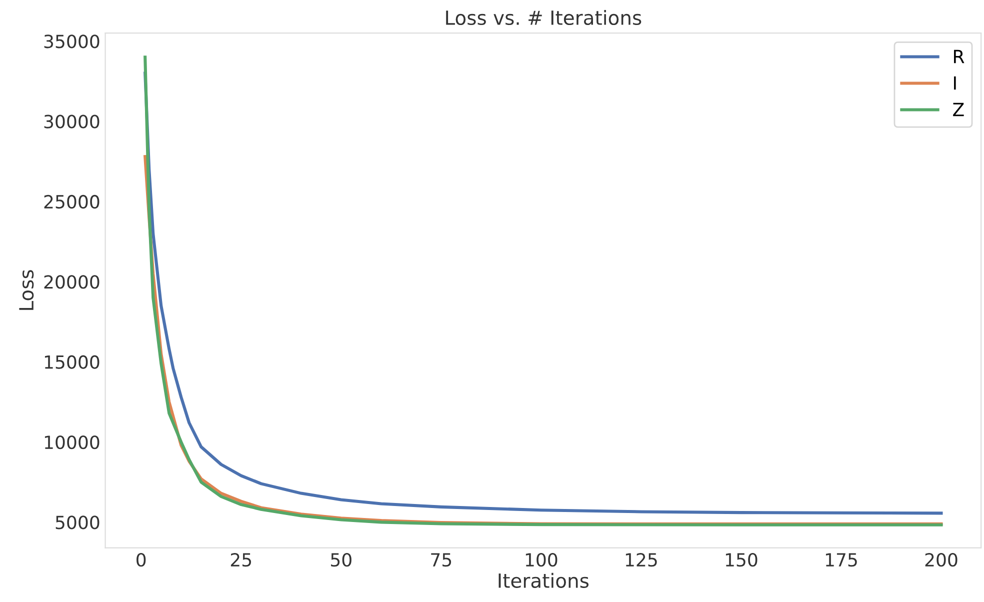 The image size is (984, 602). Describe the element at coordinates (959, 57) in the screenshot. I see `legend-label: R` at that location.